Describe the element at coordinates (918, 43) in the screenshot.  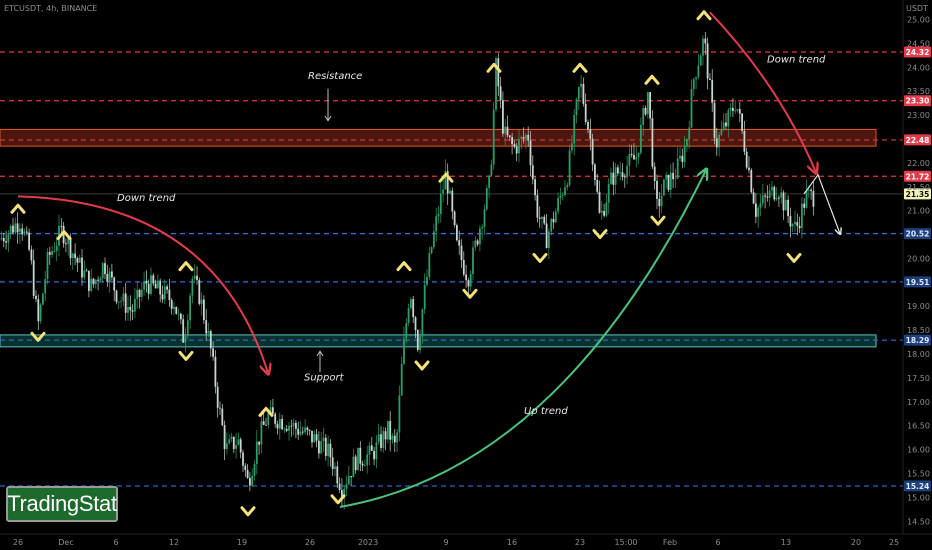
I see `y-tick-label: 24.50` at that location.